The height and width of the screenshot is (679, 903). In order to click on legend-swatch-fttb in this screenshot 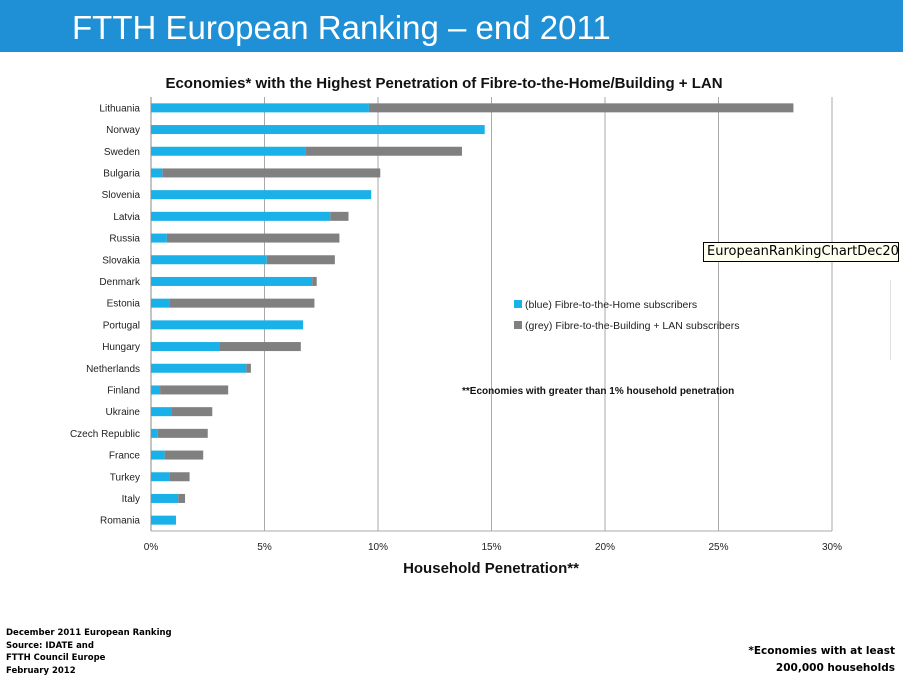, I will do `click(518, 325)`.